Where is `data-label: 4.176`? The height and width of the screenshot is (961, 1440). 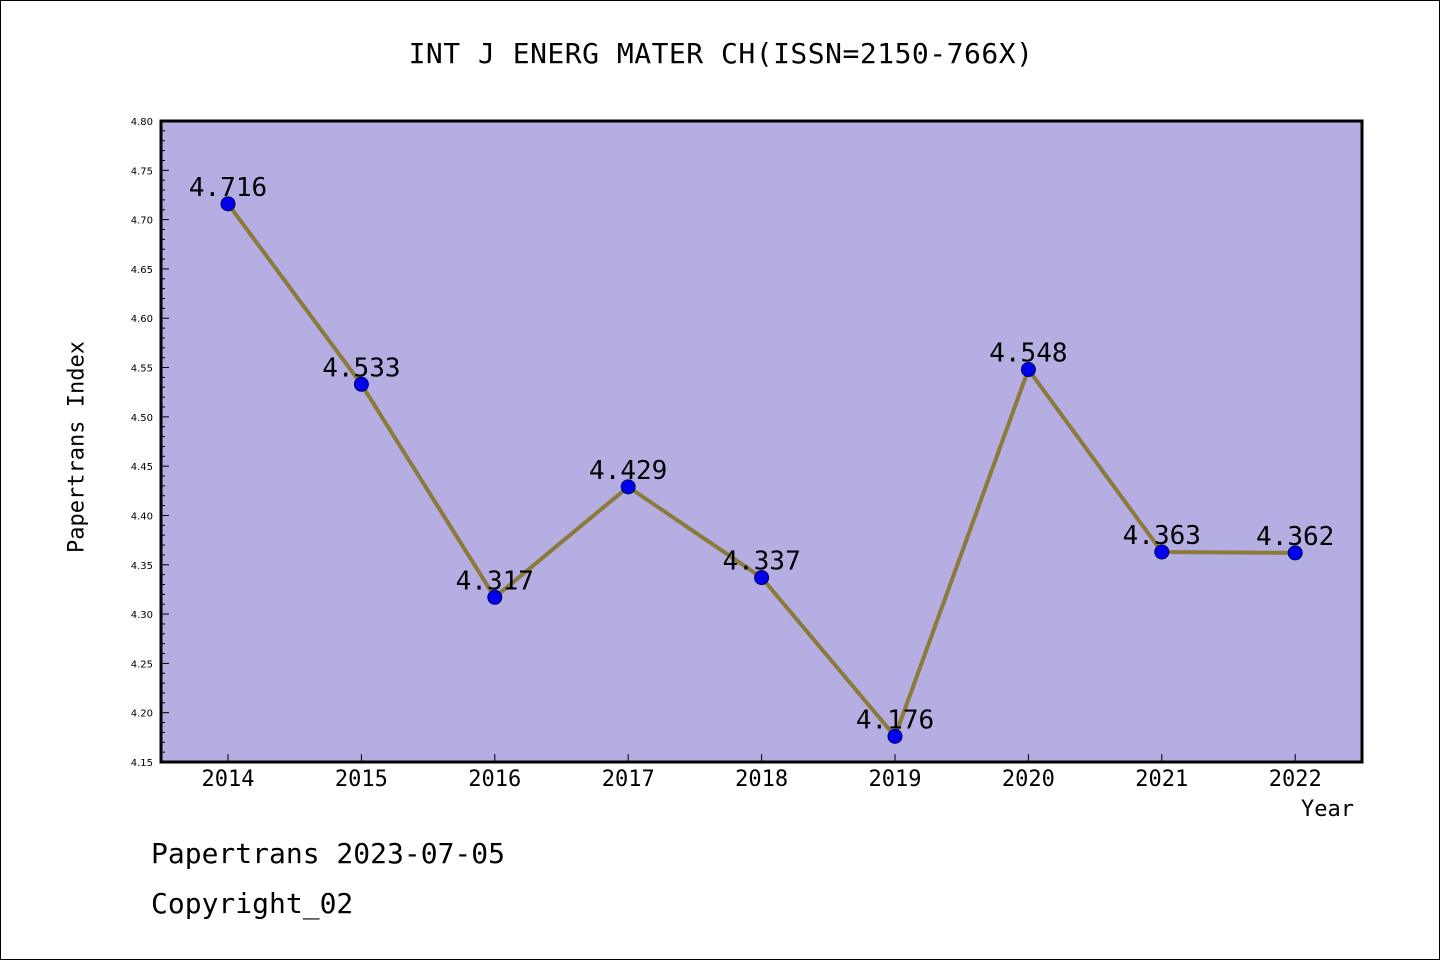 data-label: 4.176 is located at coordinates (895, 720).